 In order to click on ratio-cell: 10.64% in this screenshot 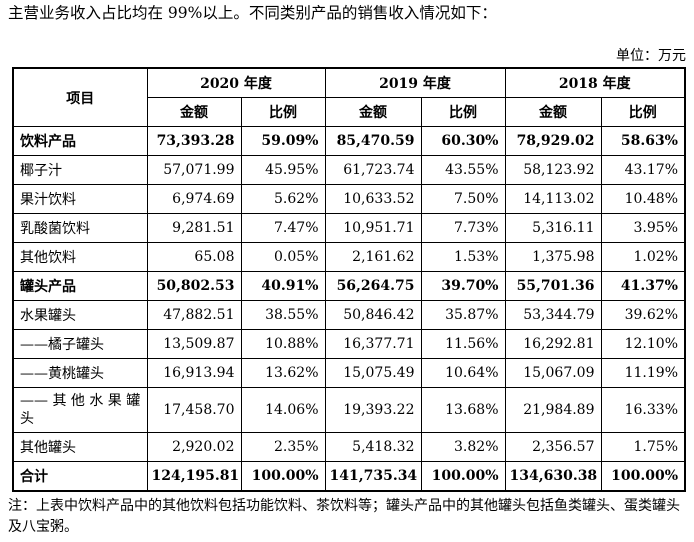, I will do `click(463, 373)`.